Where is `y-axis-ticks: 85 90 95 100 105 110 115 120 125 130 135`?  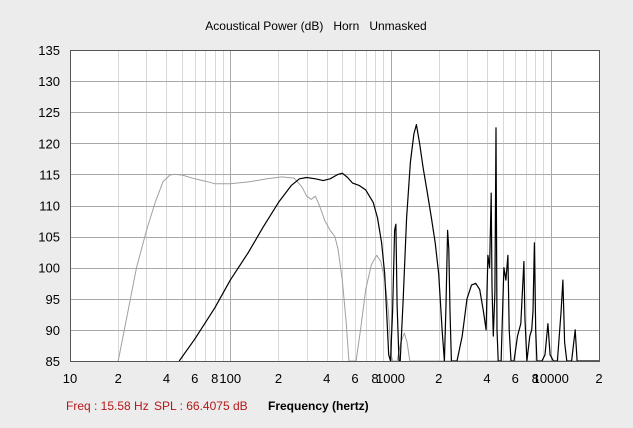 y-axis-ticks: 85 90 95 100 105 110 115 120 125 130 135 is located at coordinates (49, 206).